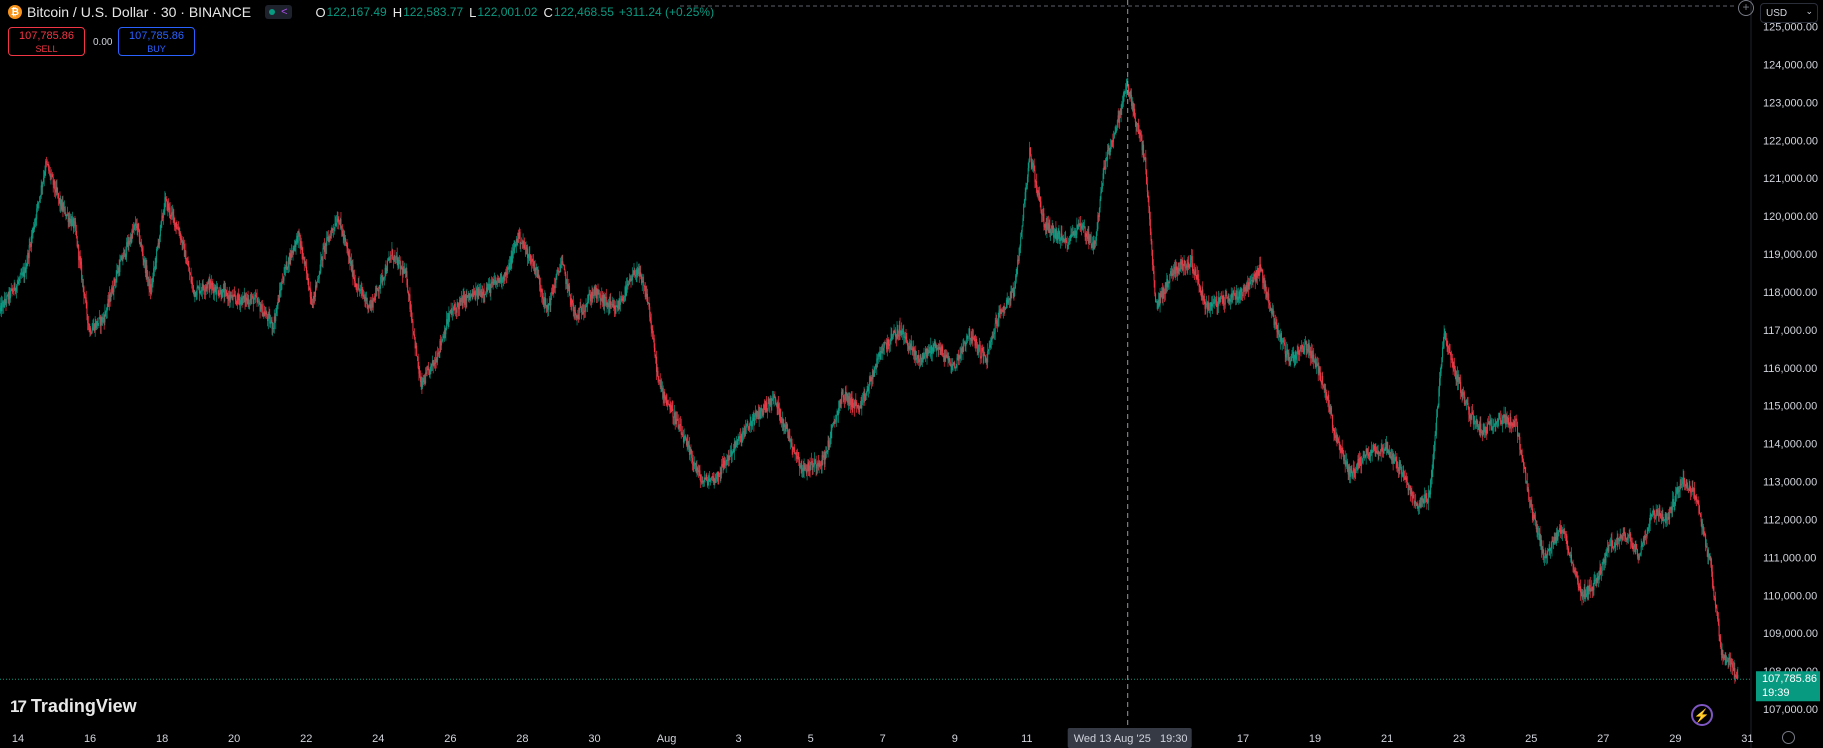 The image size is (1823, 748). What do you see at coordinates (139, 12) in the screenshot?
I see `symbol-title: Bitcoin / U.S. Dollar · 30 · BINANCE` at bounding box center [139, 12].